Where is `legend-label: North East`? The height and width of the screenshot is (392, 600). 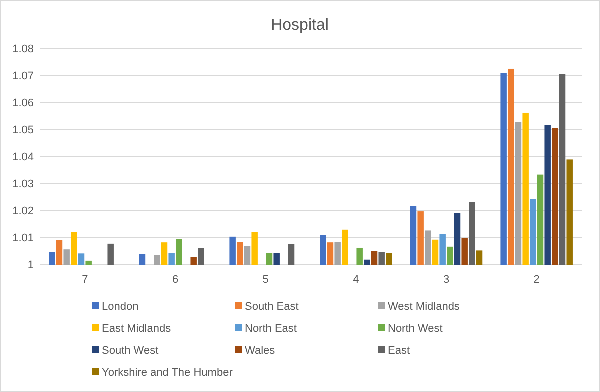
legend-label: North East is located at coordinates (271, 329).